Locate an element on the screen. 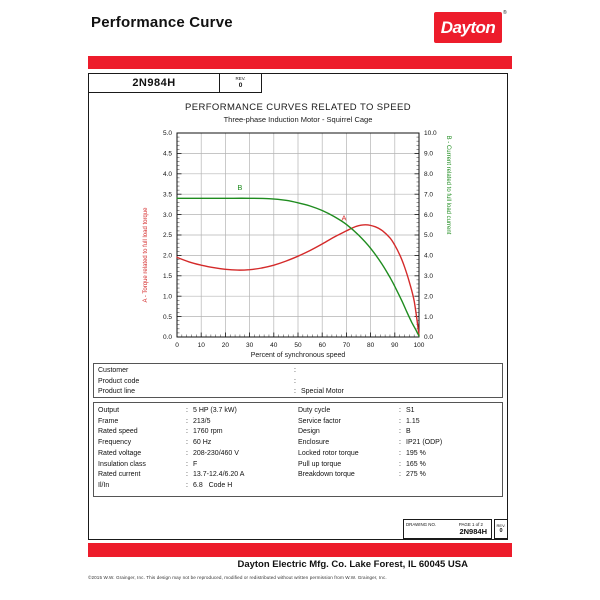  left-y-tick-label: 2.0 is located at coordinates (167, 256).